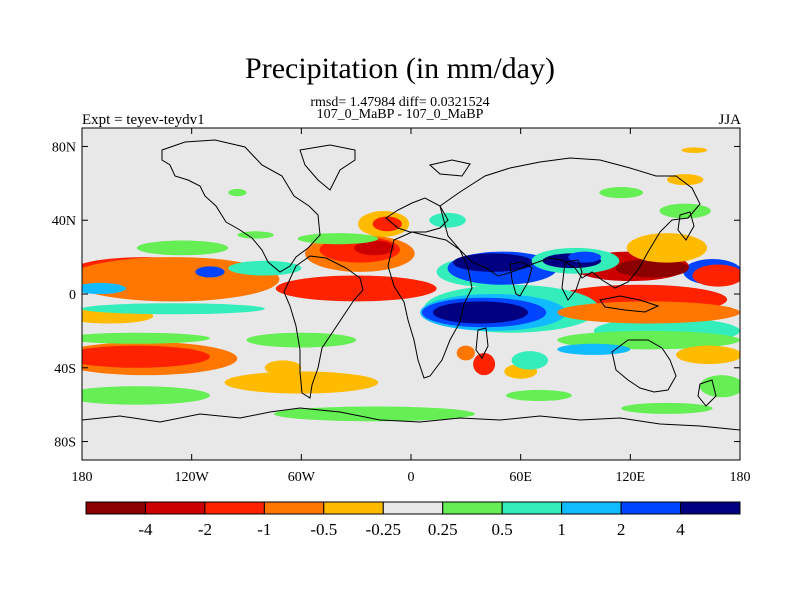 This screenshot has height=600, width=800. What do you see at coordinates (521, 279) in the screenshot?
I see `coastline-india` at bounding box center [521, 279].